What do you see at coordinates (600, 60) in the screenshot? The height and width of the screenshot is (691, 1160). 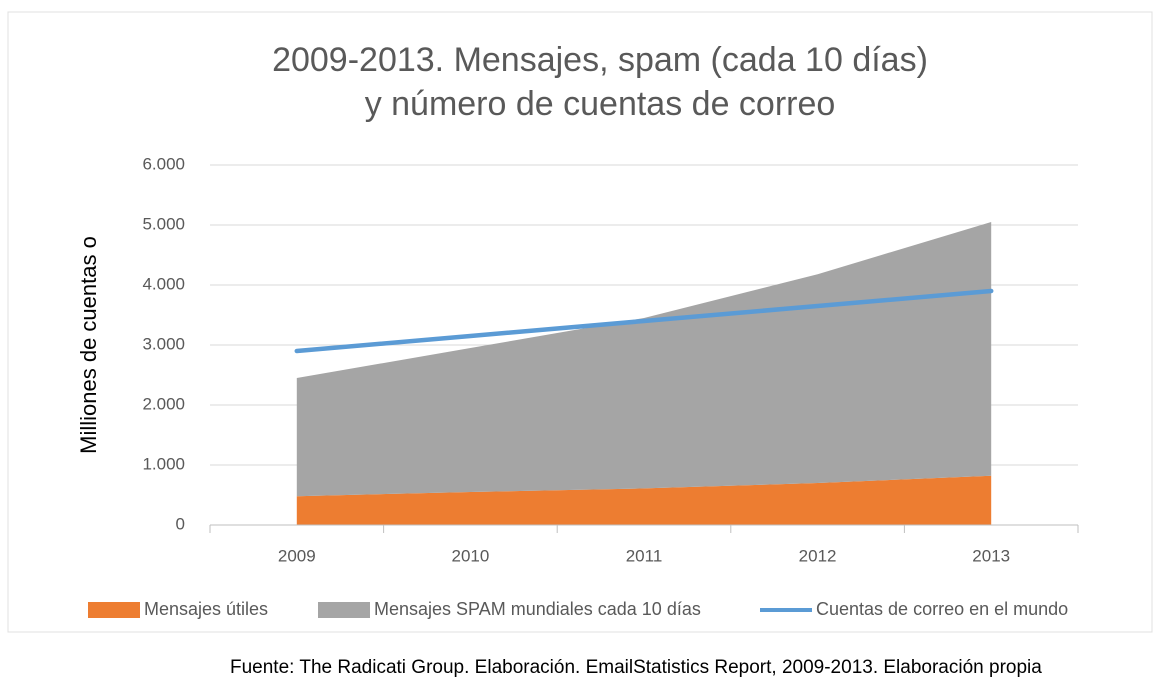 I see `chart-title: 2009-2013. Mensajes, spam (cada 10 días)` at bounding box center [600, 60].